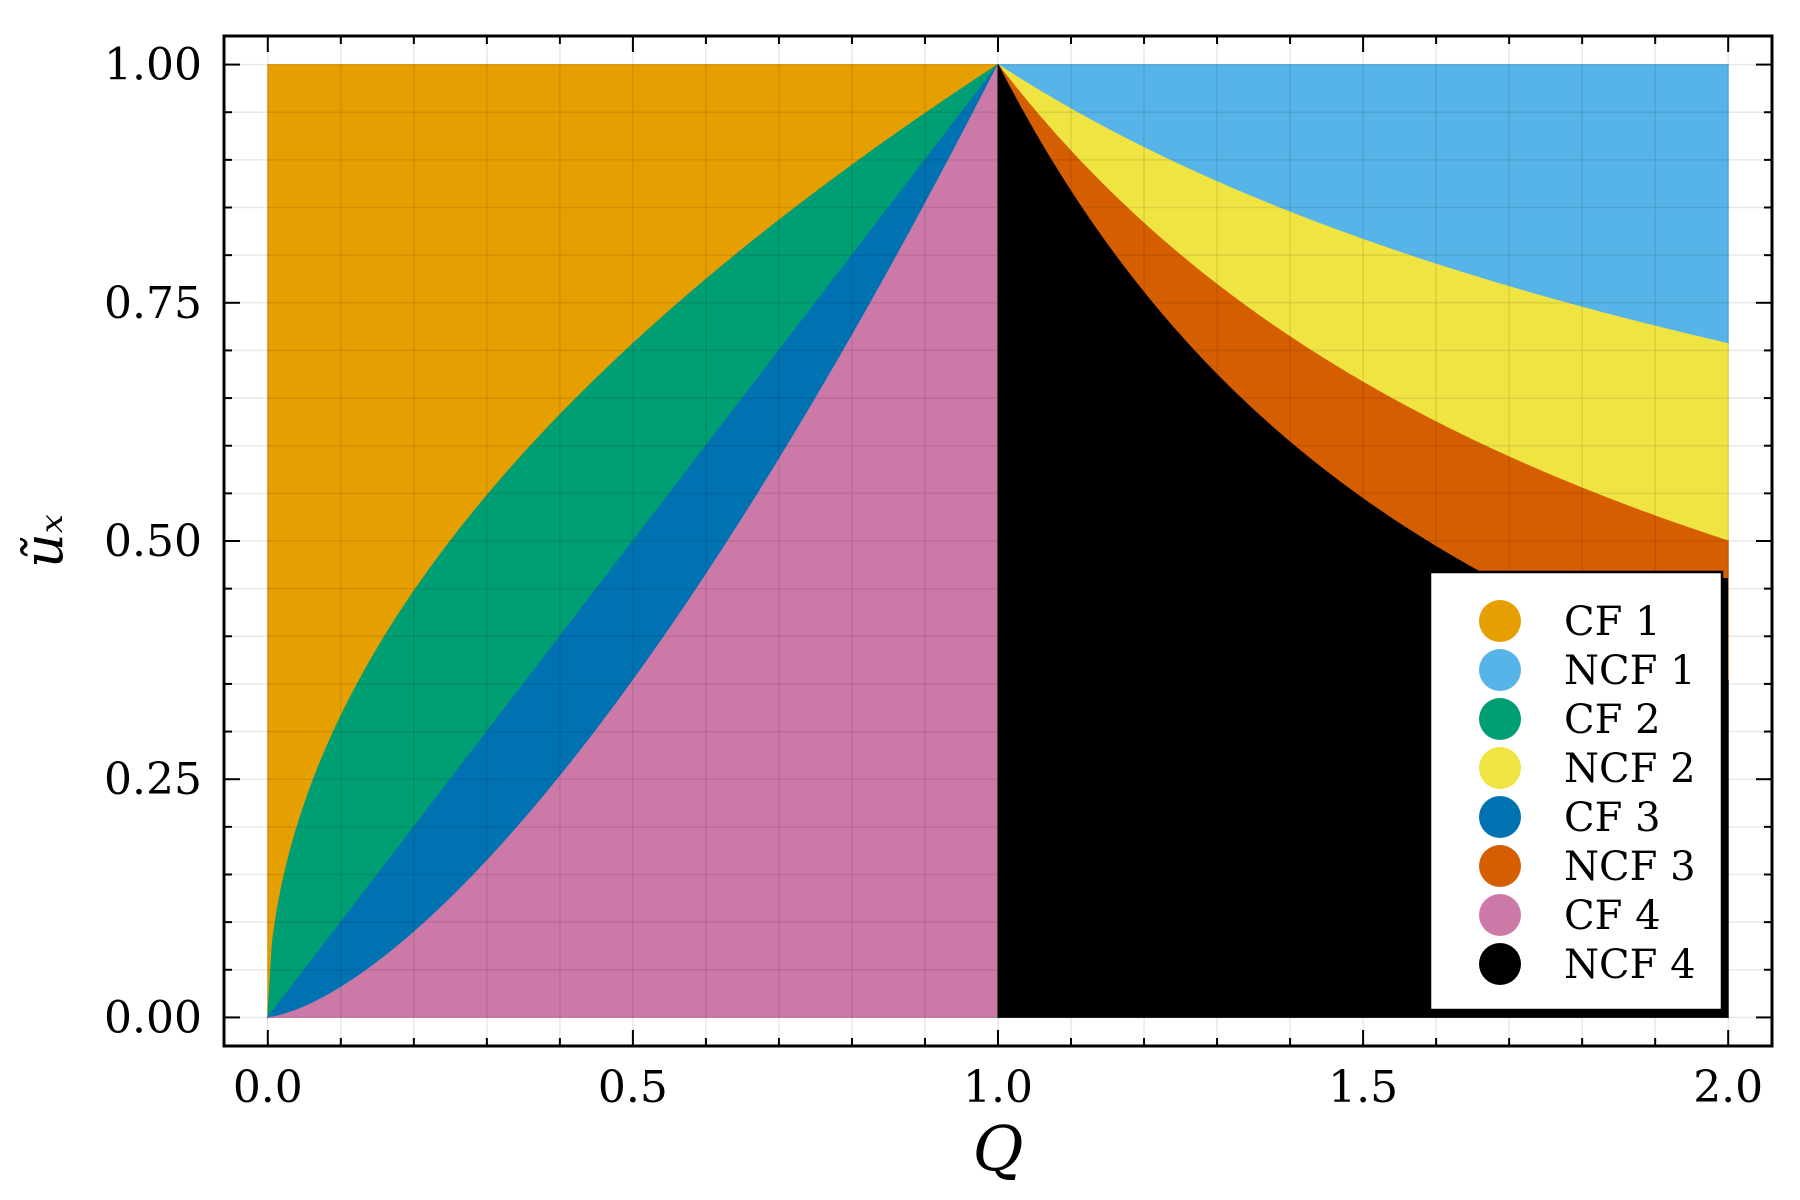 This screenshot has height=1200, width=1800. What do you see at coordinates (998, 1148) in the screenshot?
I see `x-axis-label: Q` at bounding box center [998, 1148].